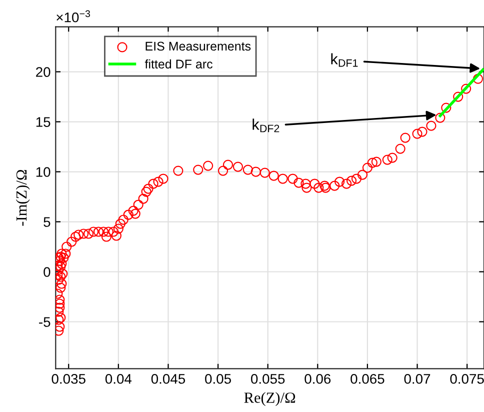  What do you see at coordinates (344, 60) in the screenshot?
I see `annotation: k$_{DF1}$` at bounding box center [344, 60].